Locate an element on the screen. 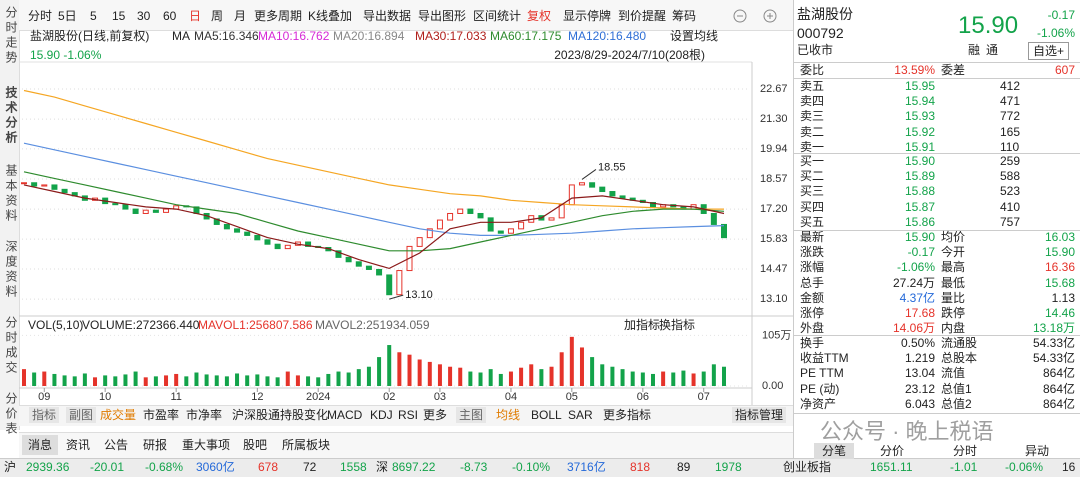 This screenshot has width=1080, height=477. status-bar-bg is located at coordinates (540, 467).